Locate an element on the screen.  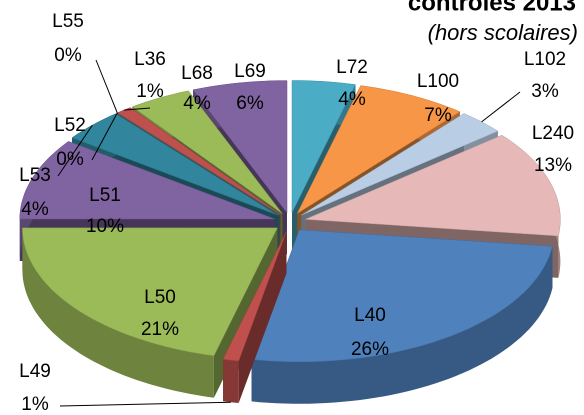
slice-label: 7% is located at coordinates (438, 115).